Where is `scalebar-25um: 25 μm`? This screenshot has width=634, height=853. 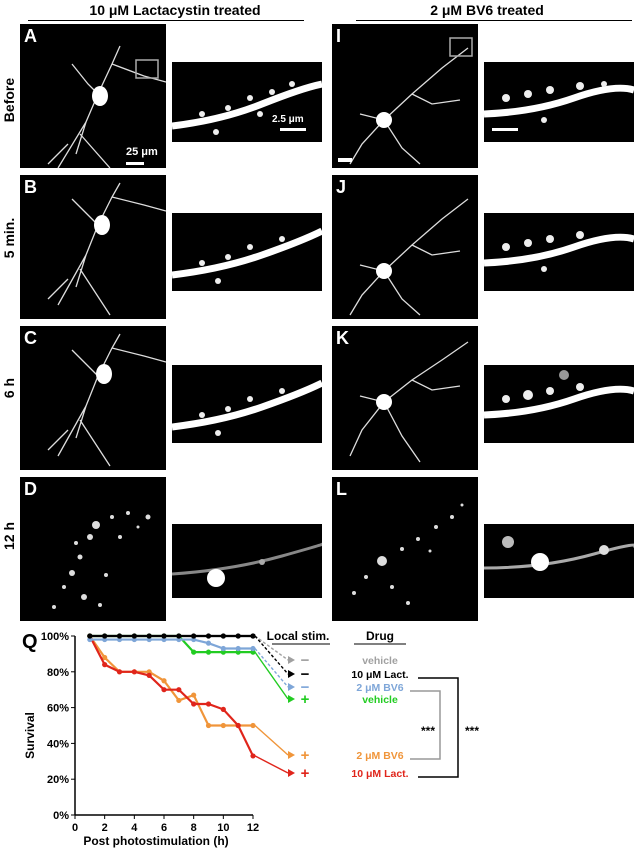 scalebar-25um: 25 μm is located at coordinates (142, 152).